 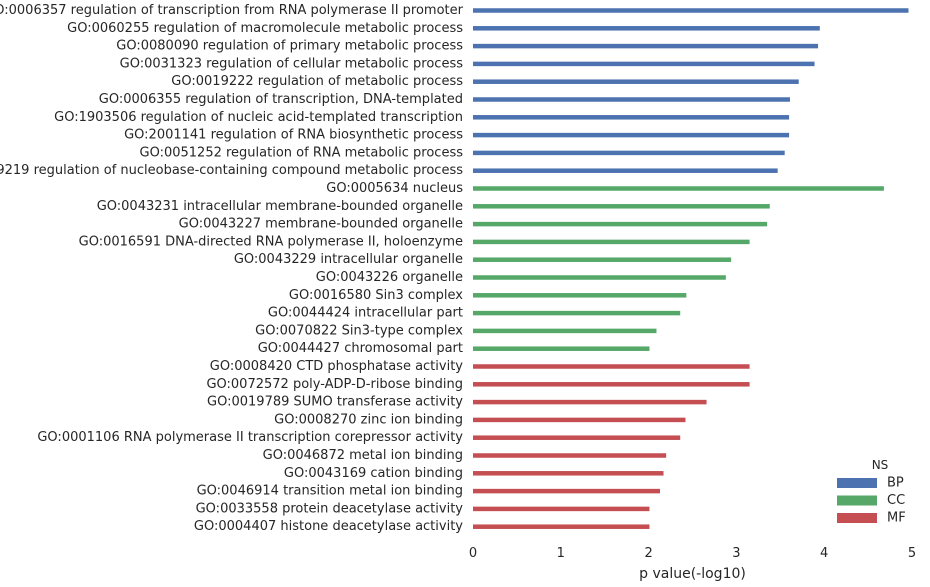 What do you see at coordinates (328, 526) in the screenshot?
I see `category-label: GO:0004407 histone deacetylase activity` at bounding box center [328, 526].